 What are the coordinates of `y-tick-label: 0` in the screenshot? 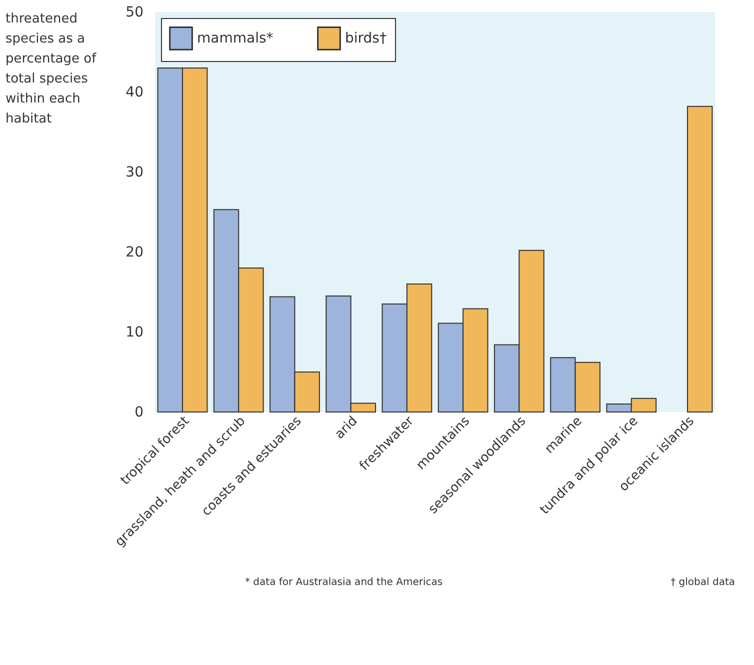 It's located at (139, 412).